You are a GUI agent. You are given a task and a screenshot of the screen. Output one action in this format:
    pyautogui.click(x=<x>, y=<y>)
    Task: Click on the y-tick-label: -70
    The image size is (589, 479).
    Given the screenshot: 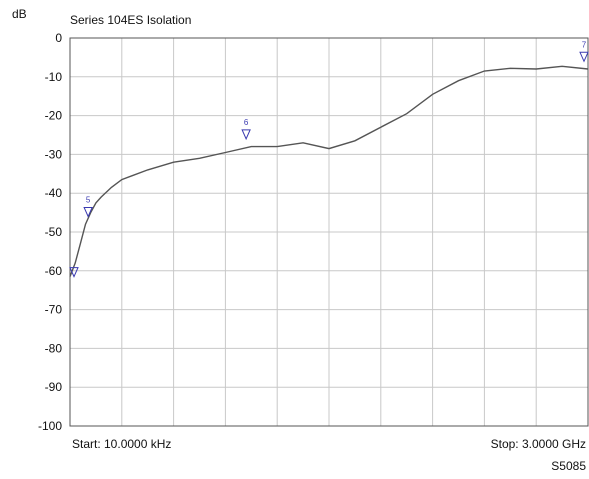 What is the action you would take?
    pyautogui.click(x=54, y=310)
    